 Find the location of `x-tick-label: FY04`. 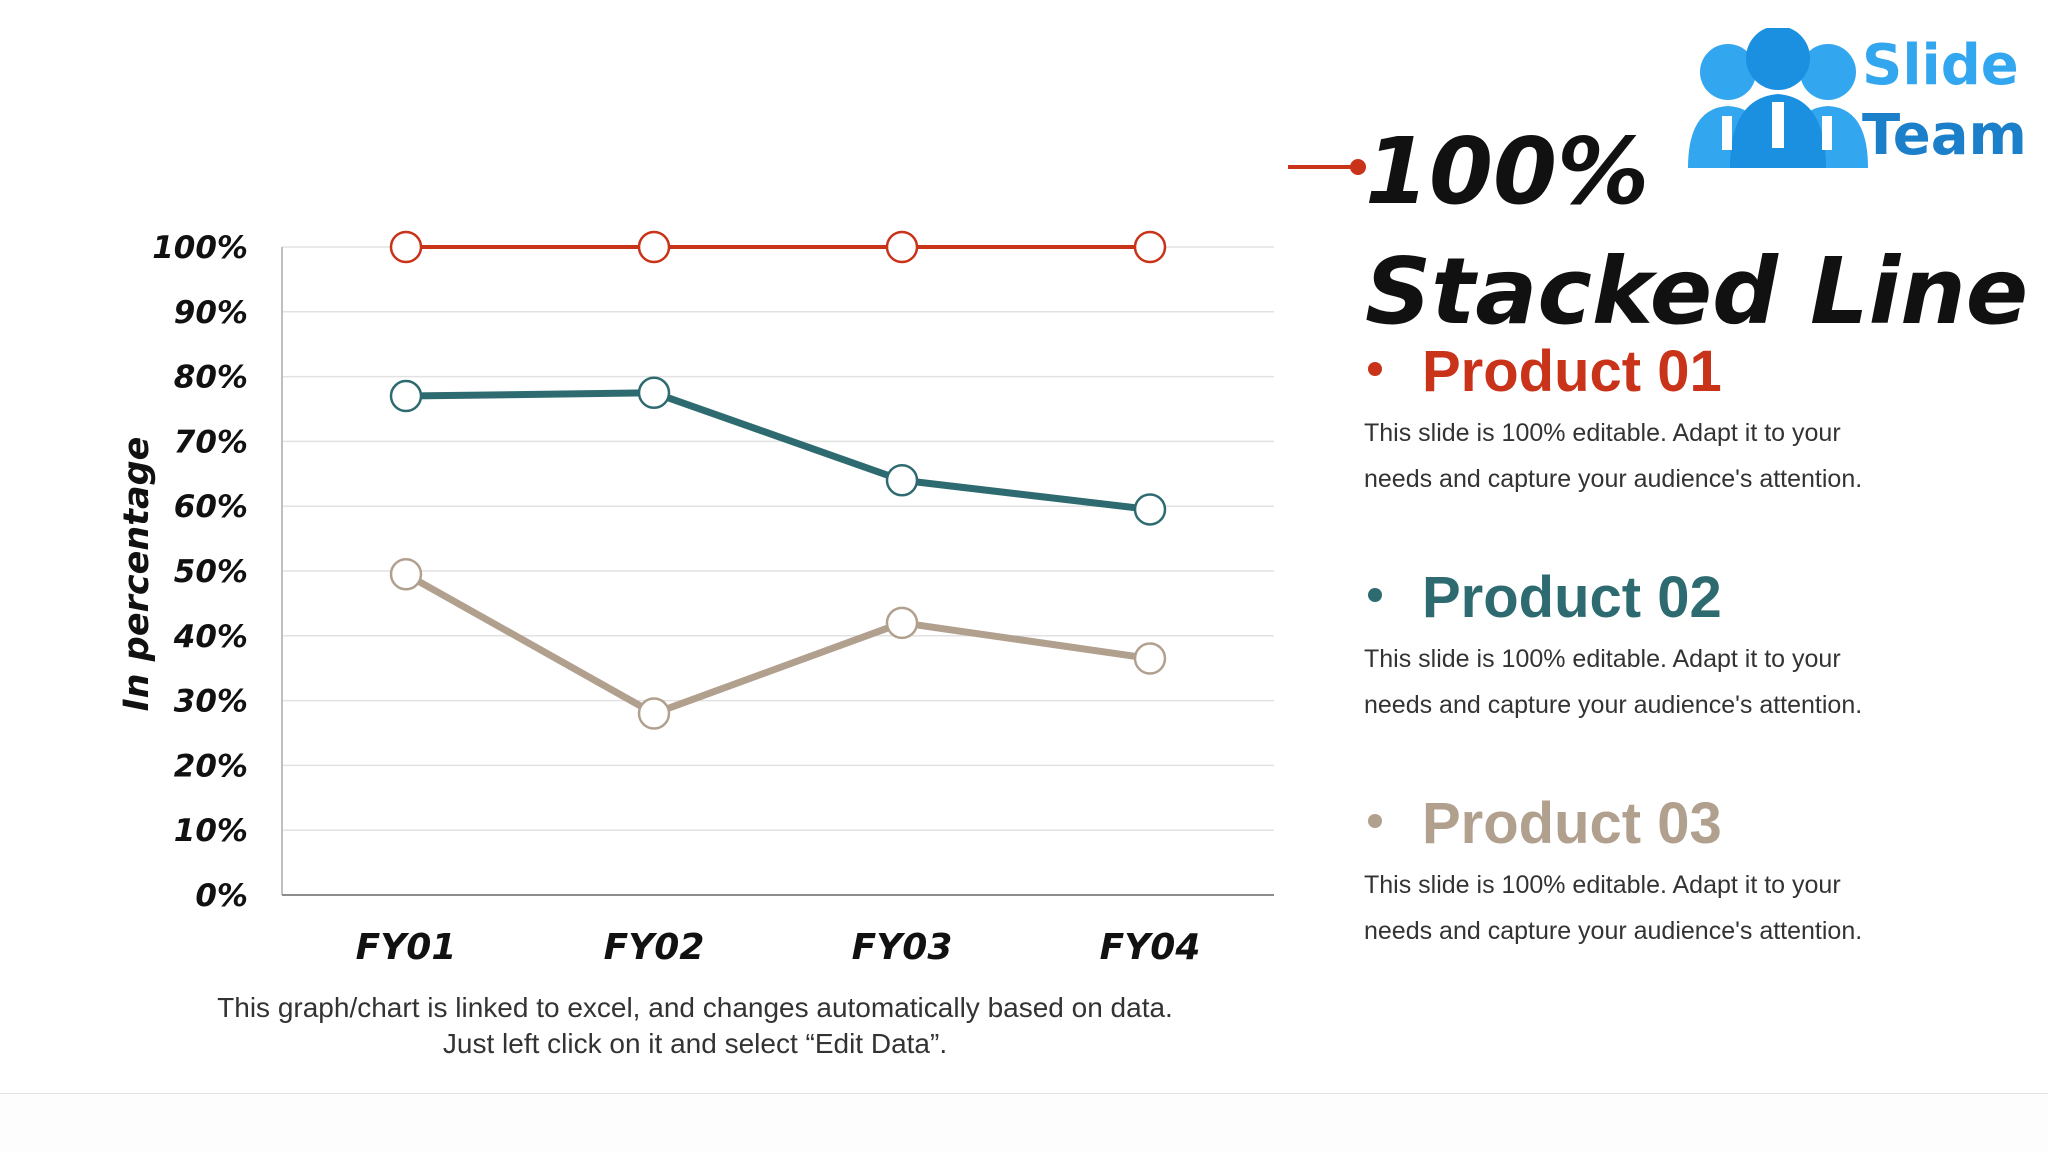

x-tick-label: FY04 is located at coordinates (1150, 943).